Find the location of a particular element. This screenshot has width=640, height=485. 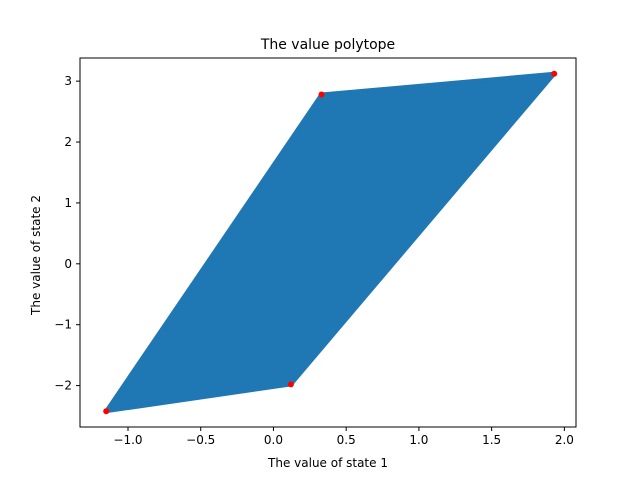

x-tick-label: −0.5 is located at coordinates (200, 440).